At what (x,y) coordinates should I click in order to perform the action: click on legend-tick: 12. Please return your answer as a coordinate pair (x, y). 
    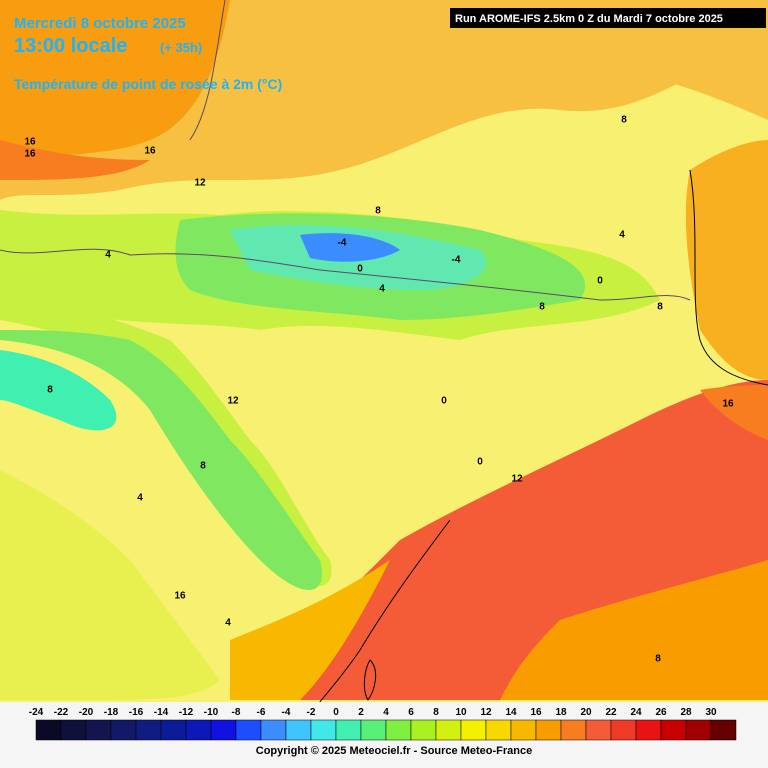
    Looking at the image, I should click on (486, 712).